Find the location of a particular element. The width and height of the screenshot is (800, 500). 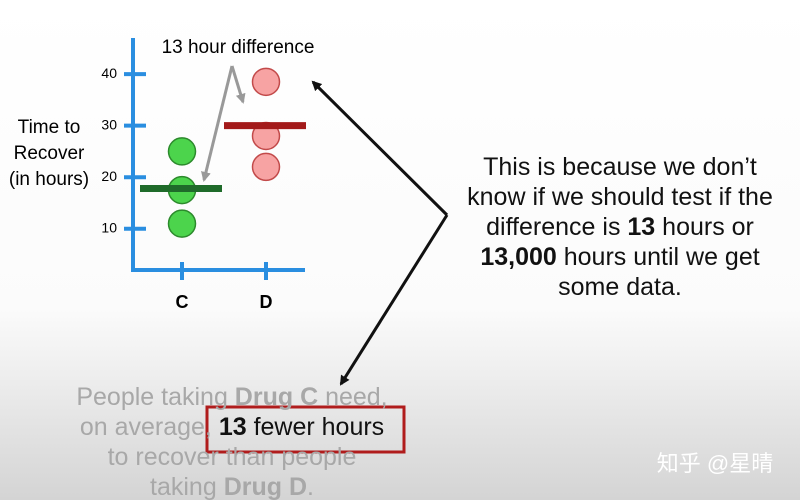

text-run: This is because we don’t is located at coordinates (620, 167).